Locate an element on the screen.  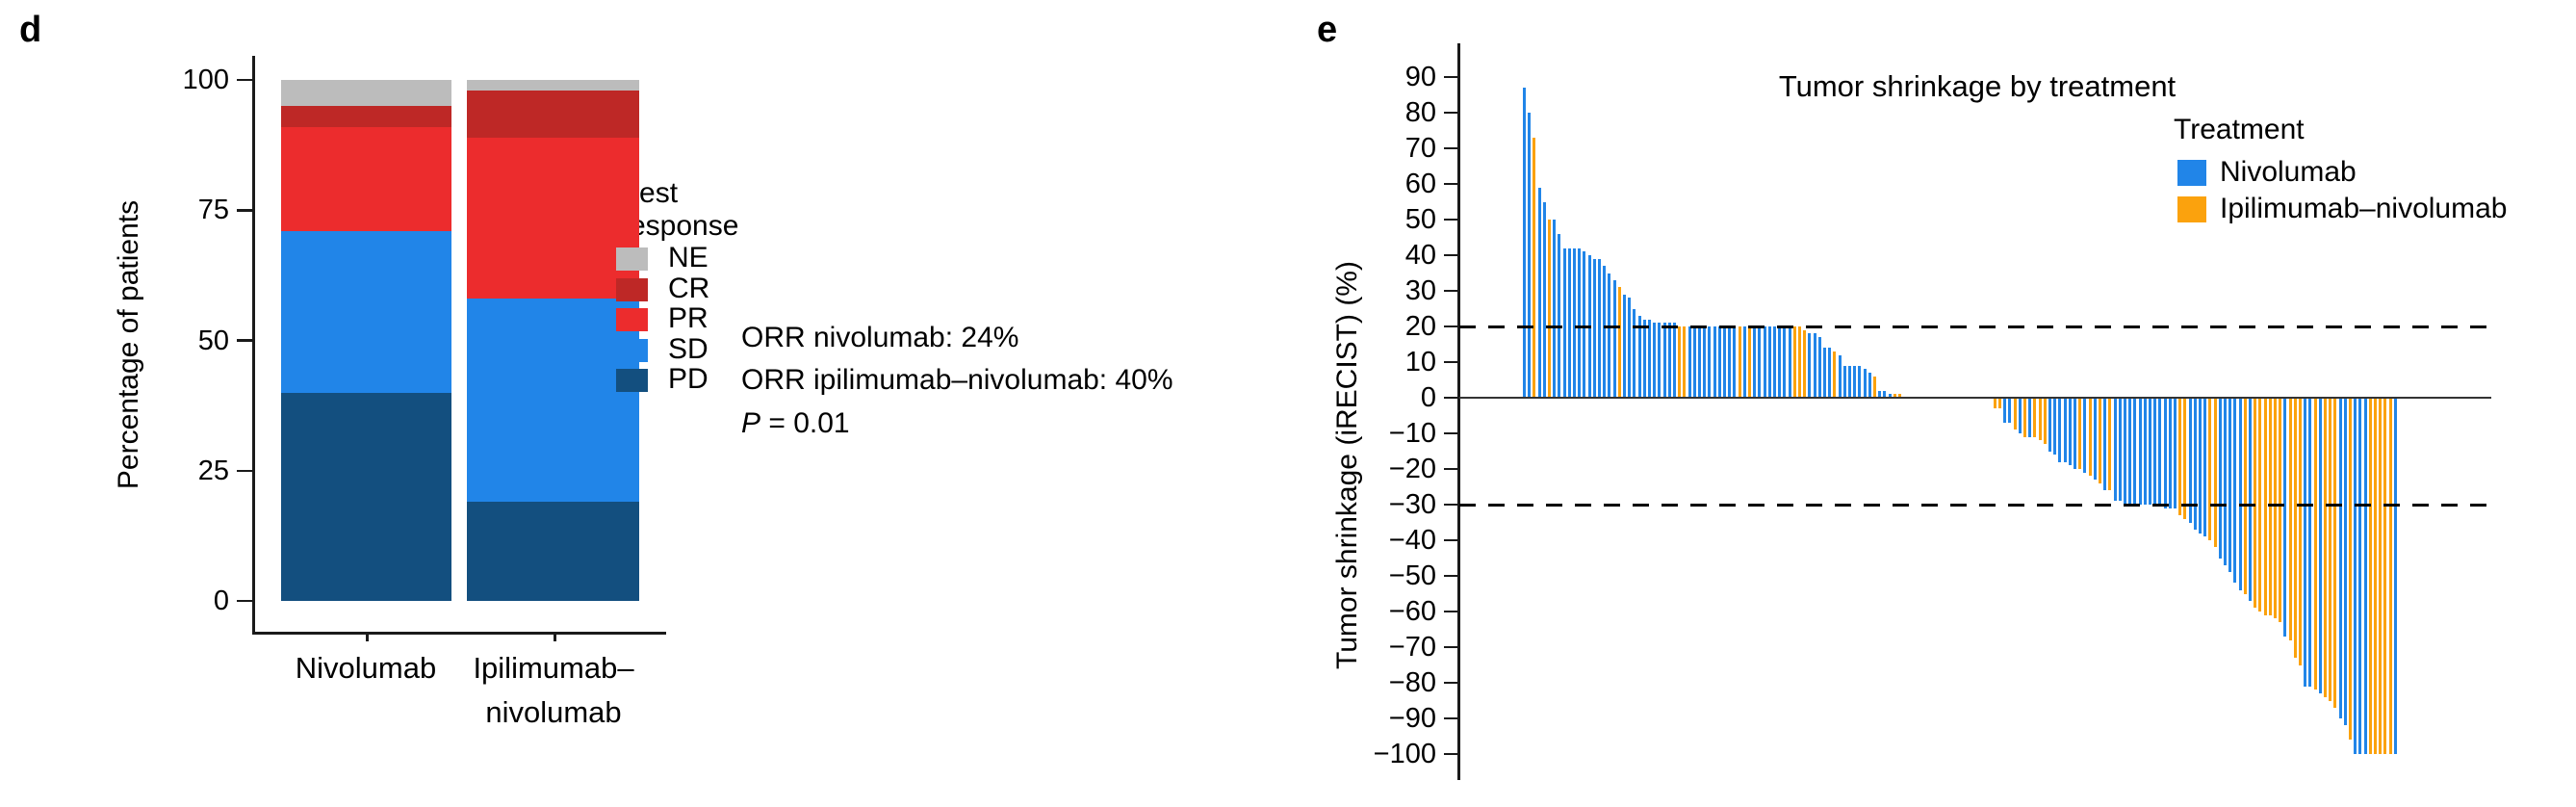
d-legend-title: Best response is located at coordinates (679, 210).